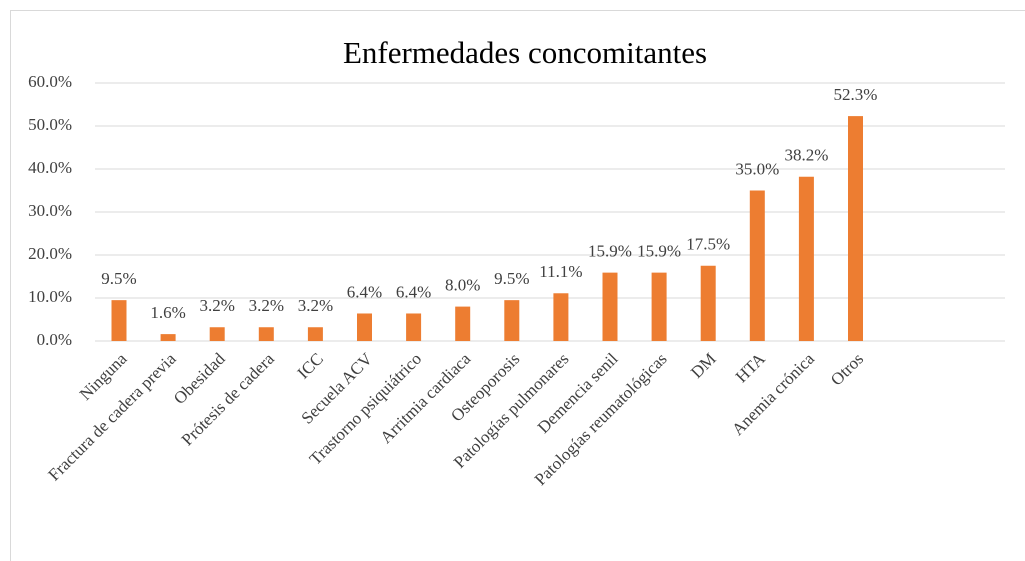 The width and height of the screenshot is (1025, 561). I want to click on y-tick-label: 0.0%, so click(54, 339).